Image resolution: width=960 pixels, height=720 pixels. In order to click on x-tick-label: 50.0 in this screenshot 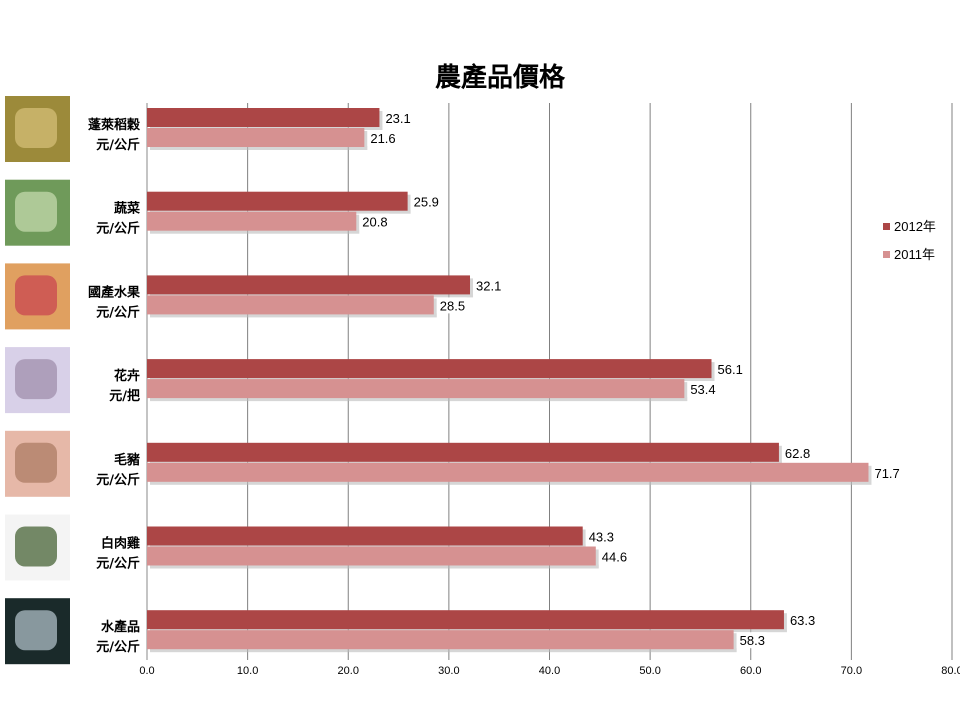, I will do `click(649, 671)`.